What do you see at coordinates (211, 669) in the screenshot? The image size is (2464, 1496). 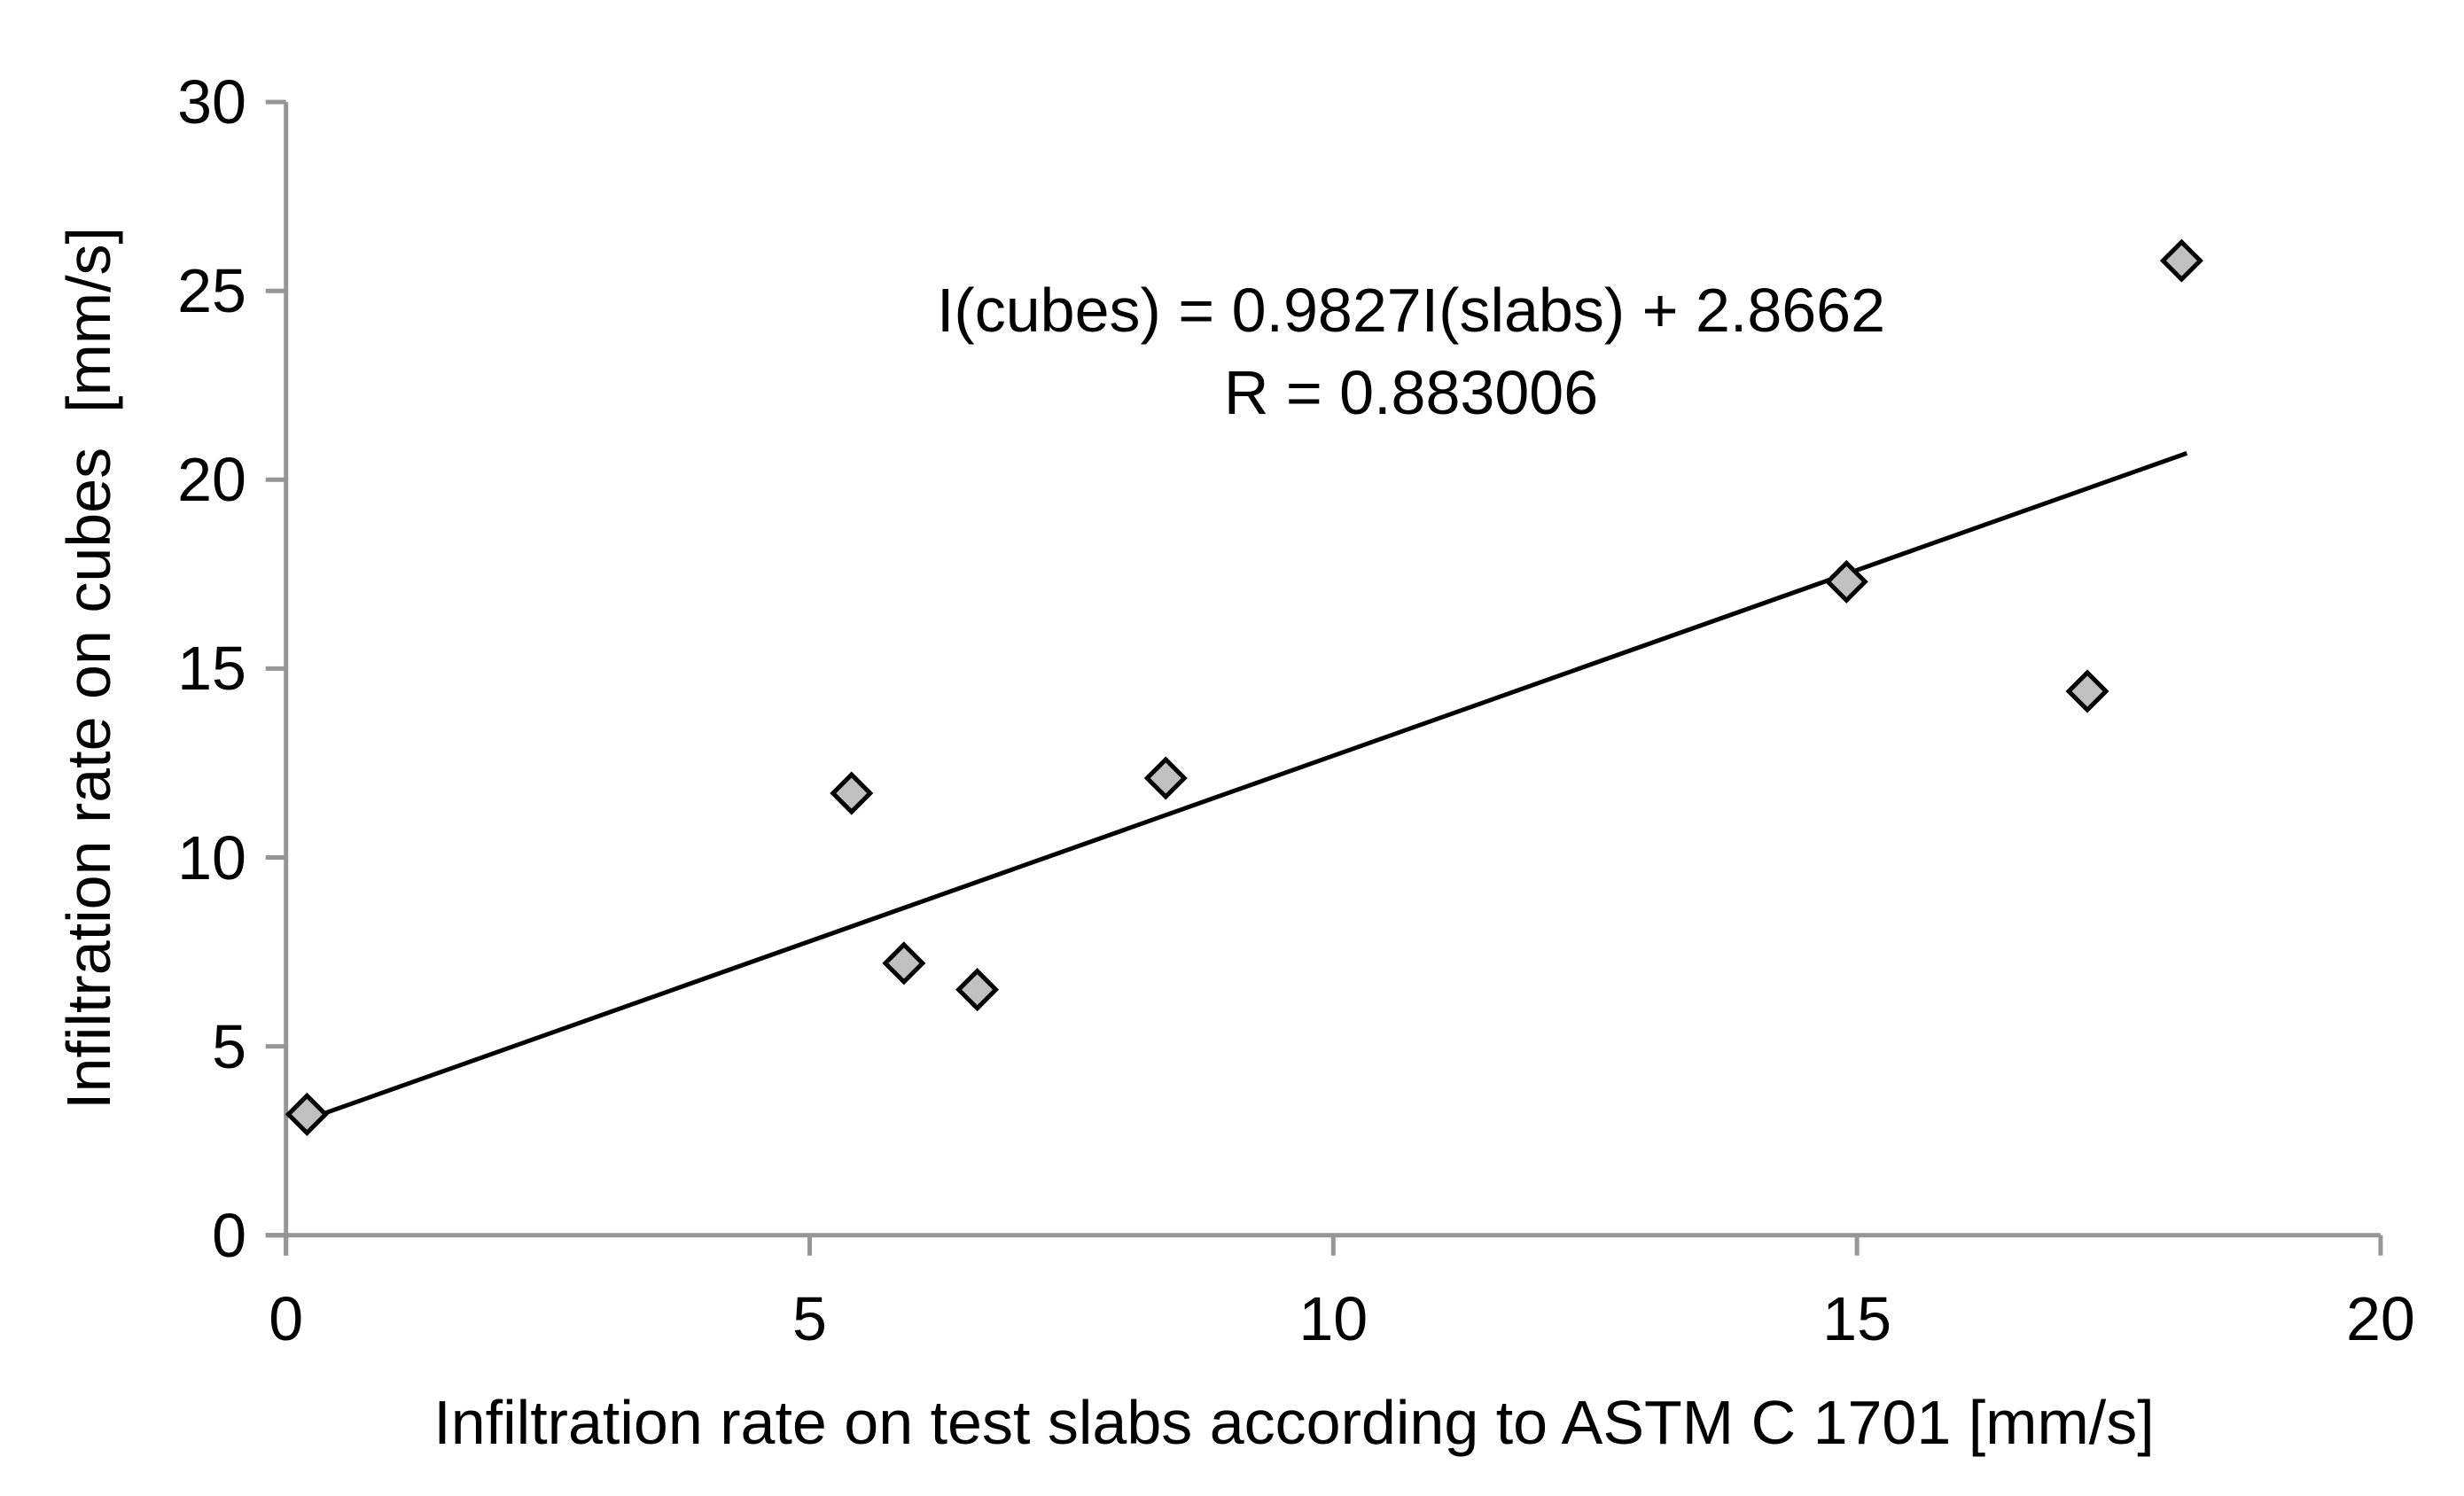 I see `y-tick-label: 15` at bounding box center [211, 669].